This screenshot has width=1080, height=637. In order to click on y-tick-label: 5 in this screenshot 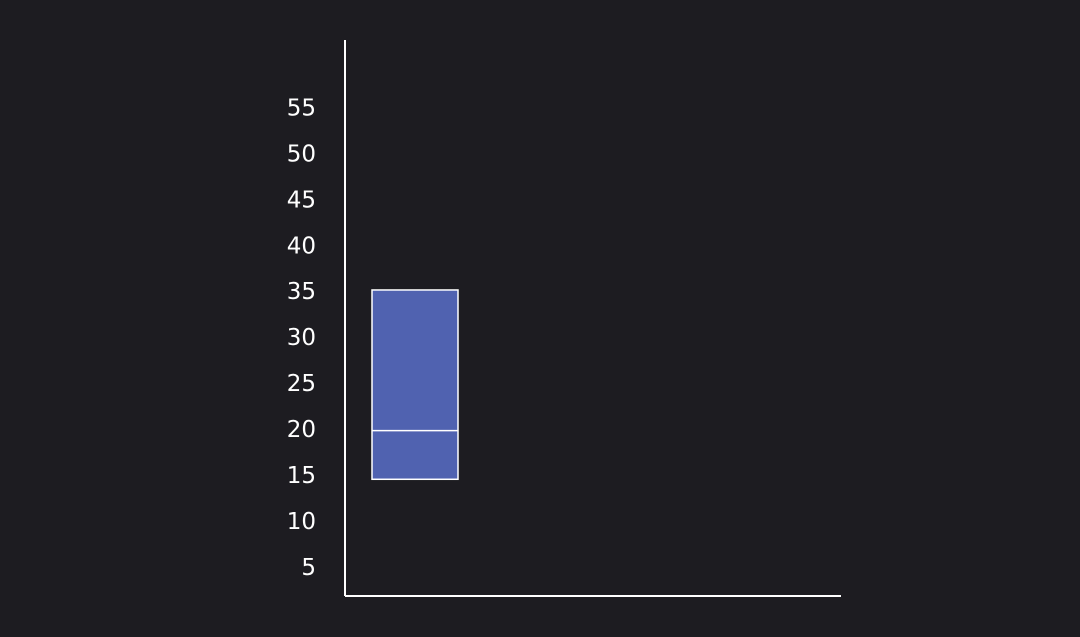, I will do `click(308, 568)`.